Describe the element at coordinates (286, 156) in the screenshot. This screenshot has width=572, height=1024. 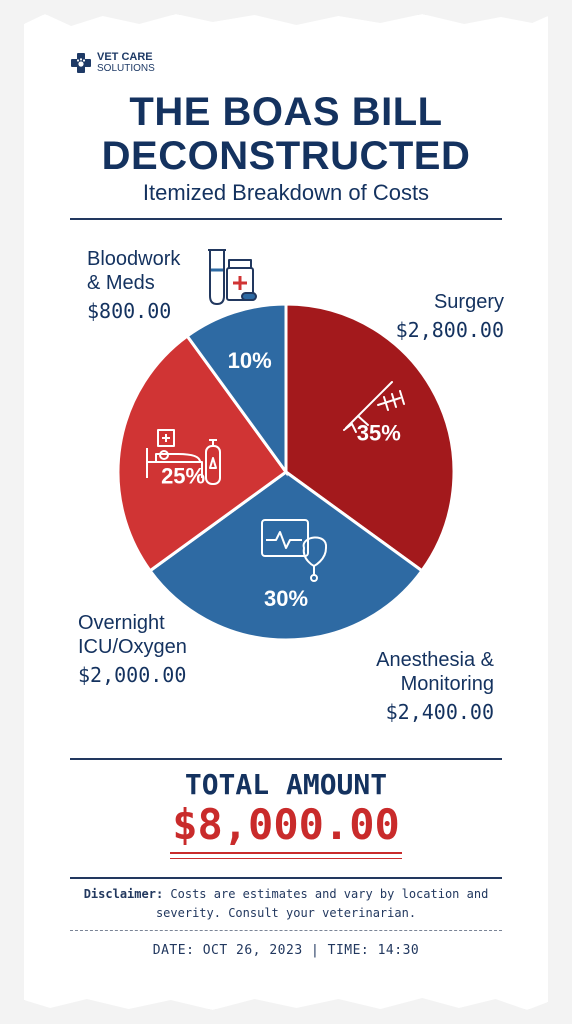
I see `page-title-line2: DECONSTRUCTED` at that location.